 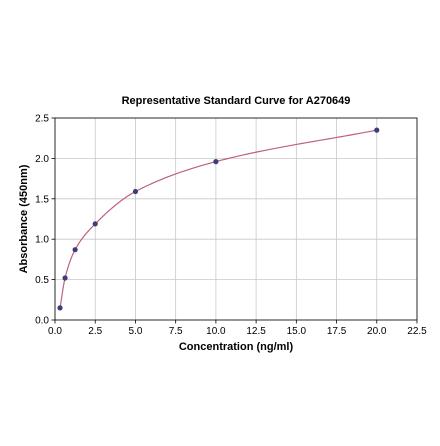 I want to click on x-tick-label: 15.0, so click(x=297, y=331).